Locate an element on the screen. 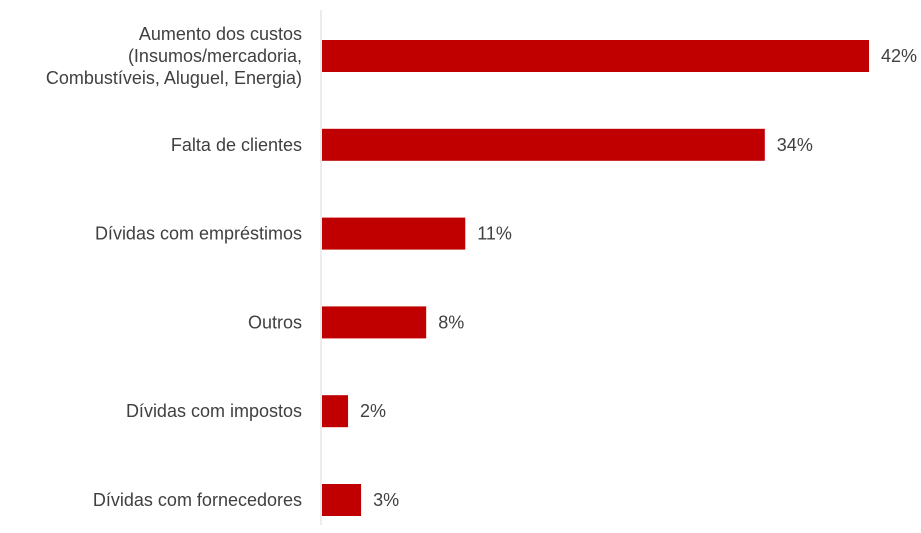 The width and height of the screenshot is (921, 533). category-label-1: Falta de clientes is located at coordinates (236, 145).